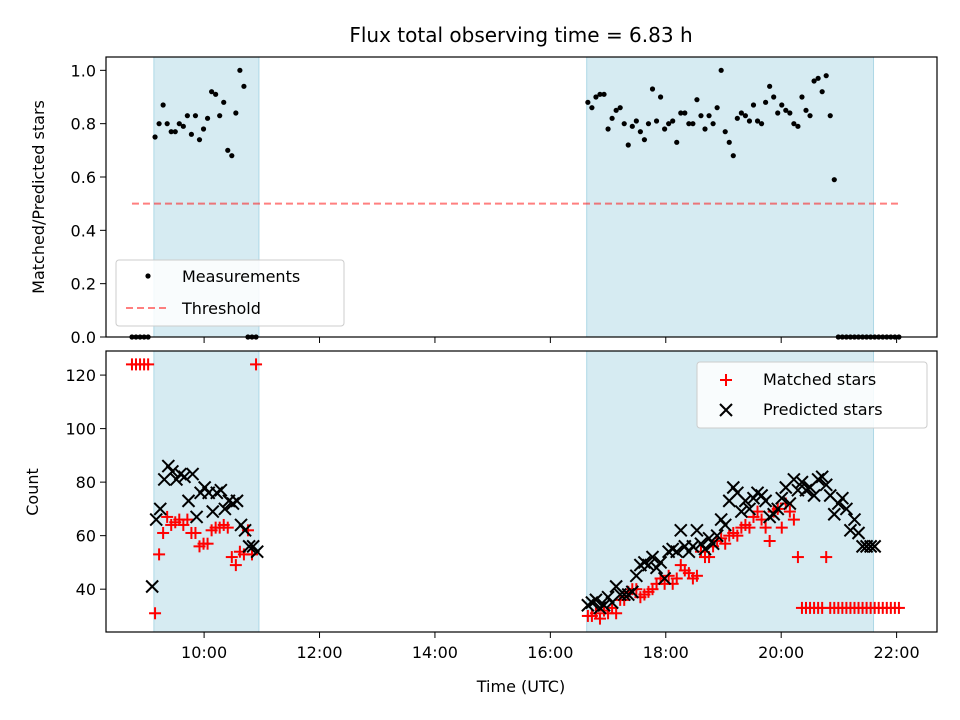  What do you see at coordinates (83, 124) in the screenshot?
I see `top-ytick-label: 0.8` at bounding box center [83, 124].